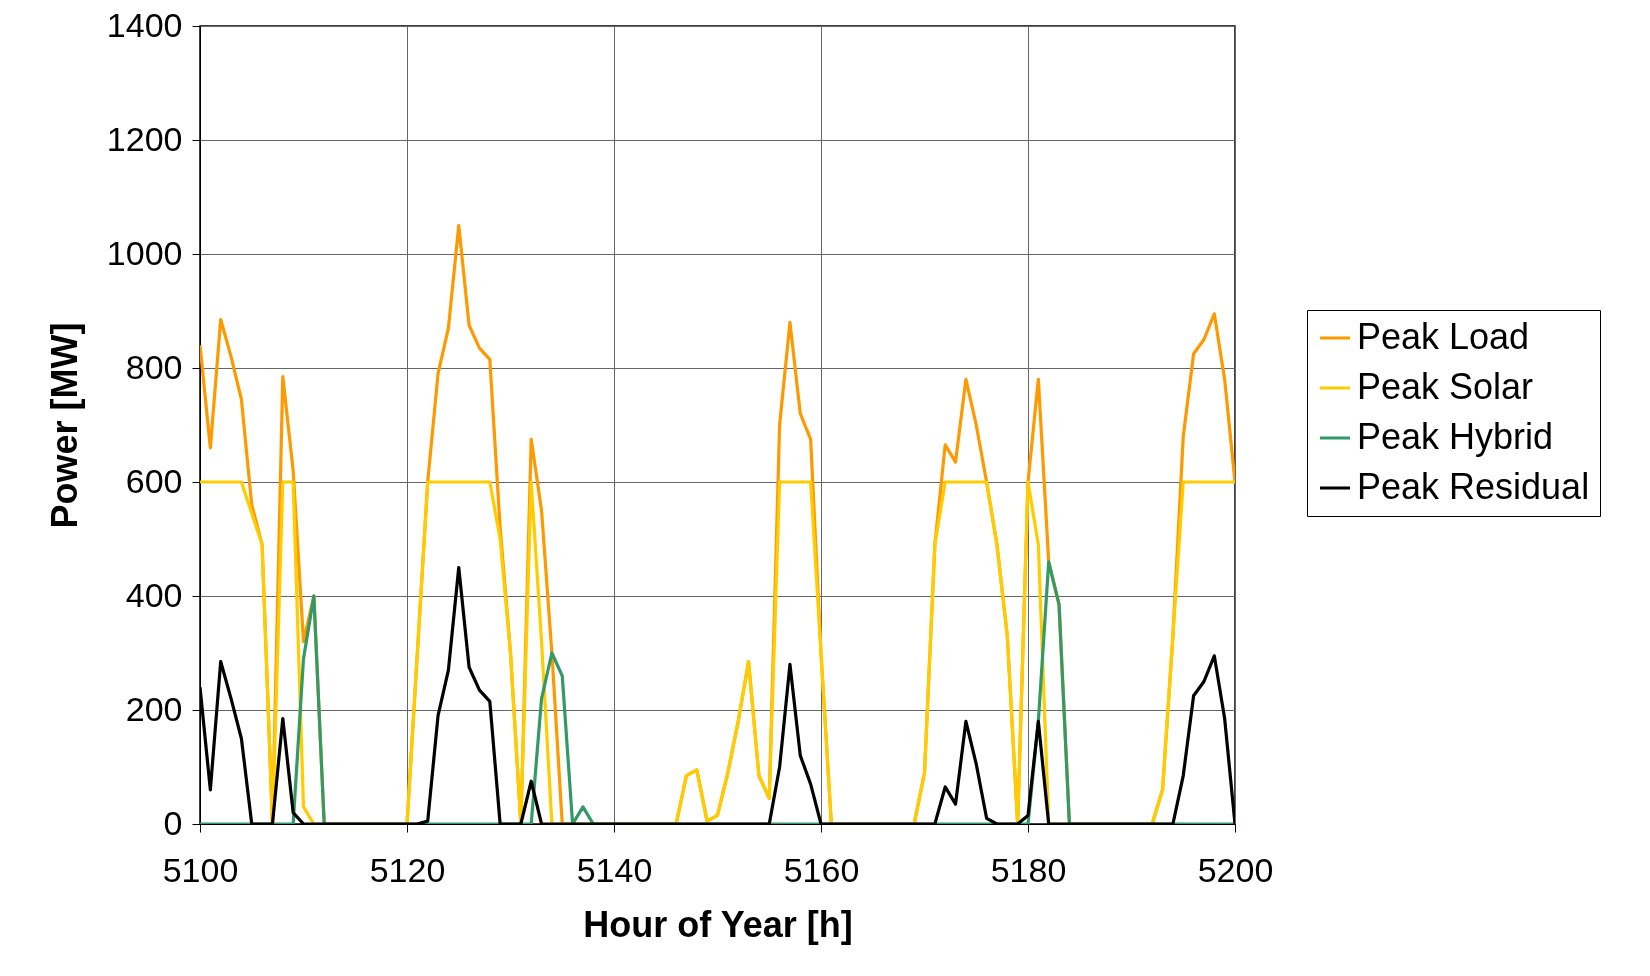  What do you see at coordinates (407, 869) in the screenshot?
I see `x-tick-label: 5120` at bounding box center [407, 869].